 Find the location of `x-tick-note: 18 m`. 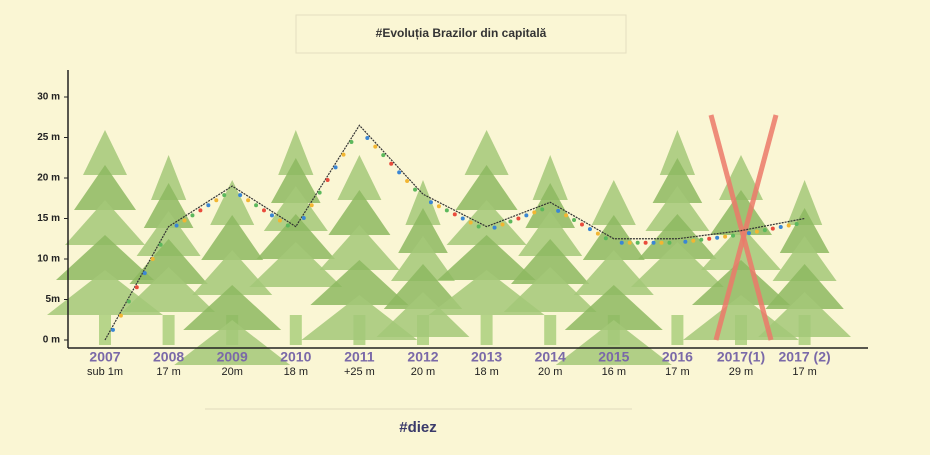

x-tick-note: 18 m is located at coordinates (486, 372).